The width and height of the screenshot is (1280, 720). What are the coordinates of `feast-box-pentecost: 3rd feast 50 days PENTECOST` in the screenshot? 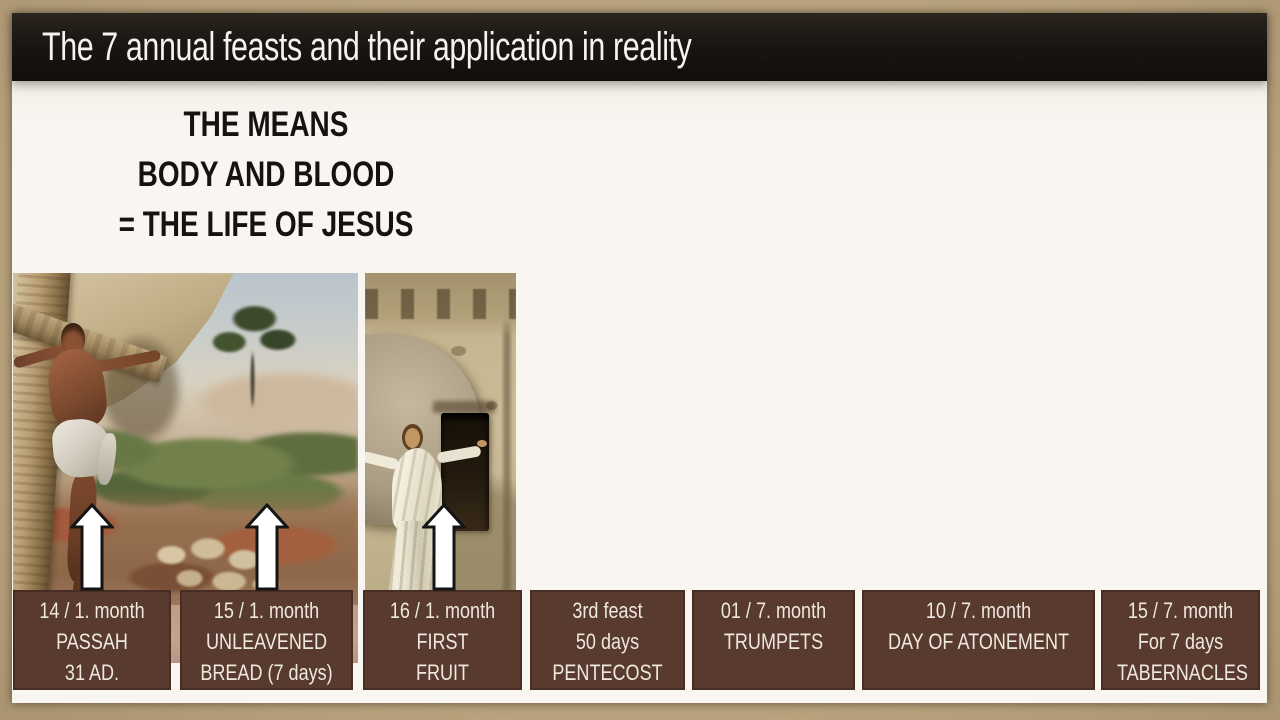 It's located at (607, 640).